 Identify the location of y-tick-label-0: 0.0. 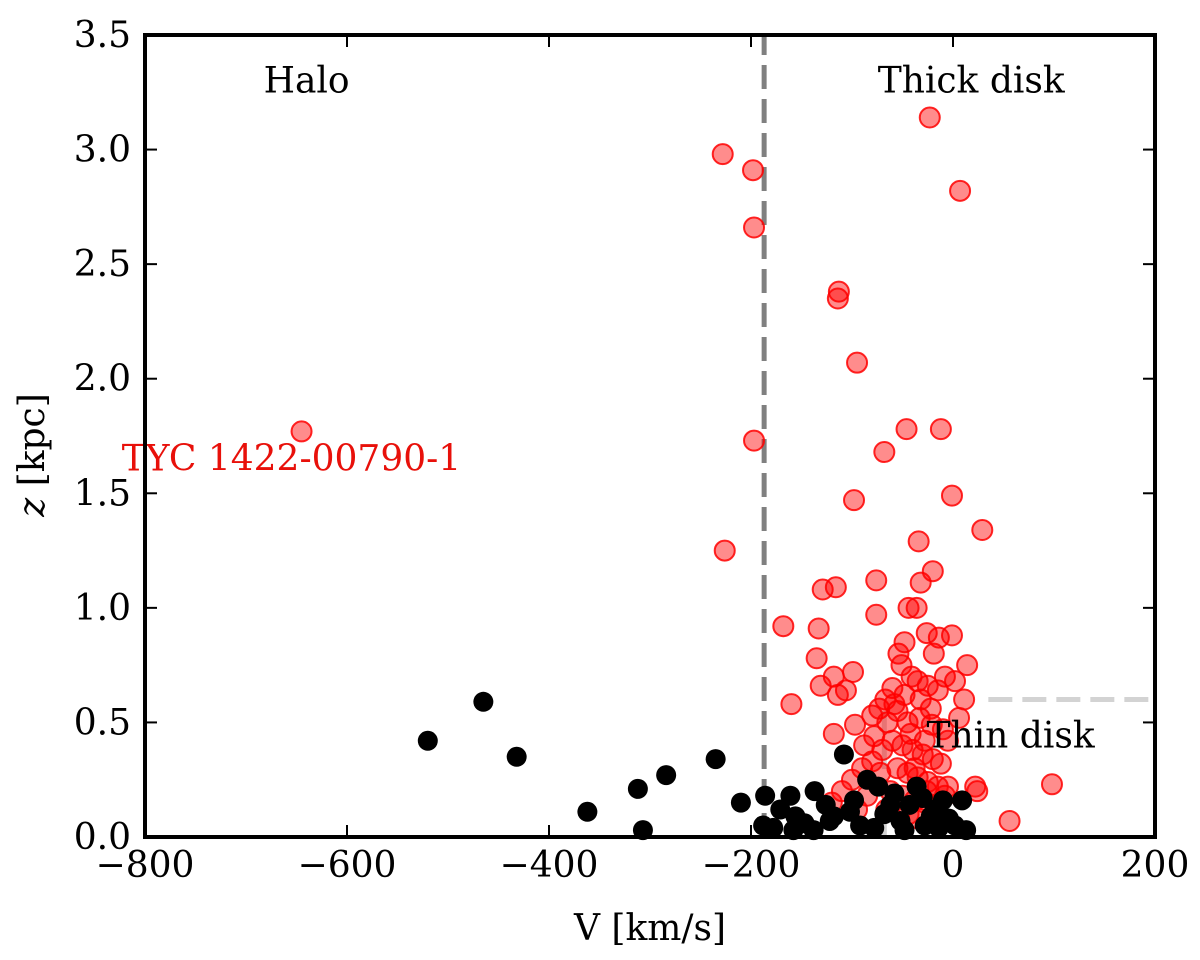
(102, 837).